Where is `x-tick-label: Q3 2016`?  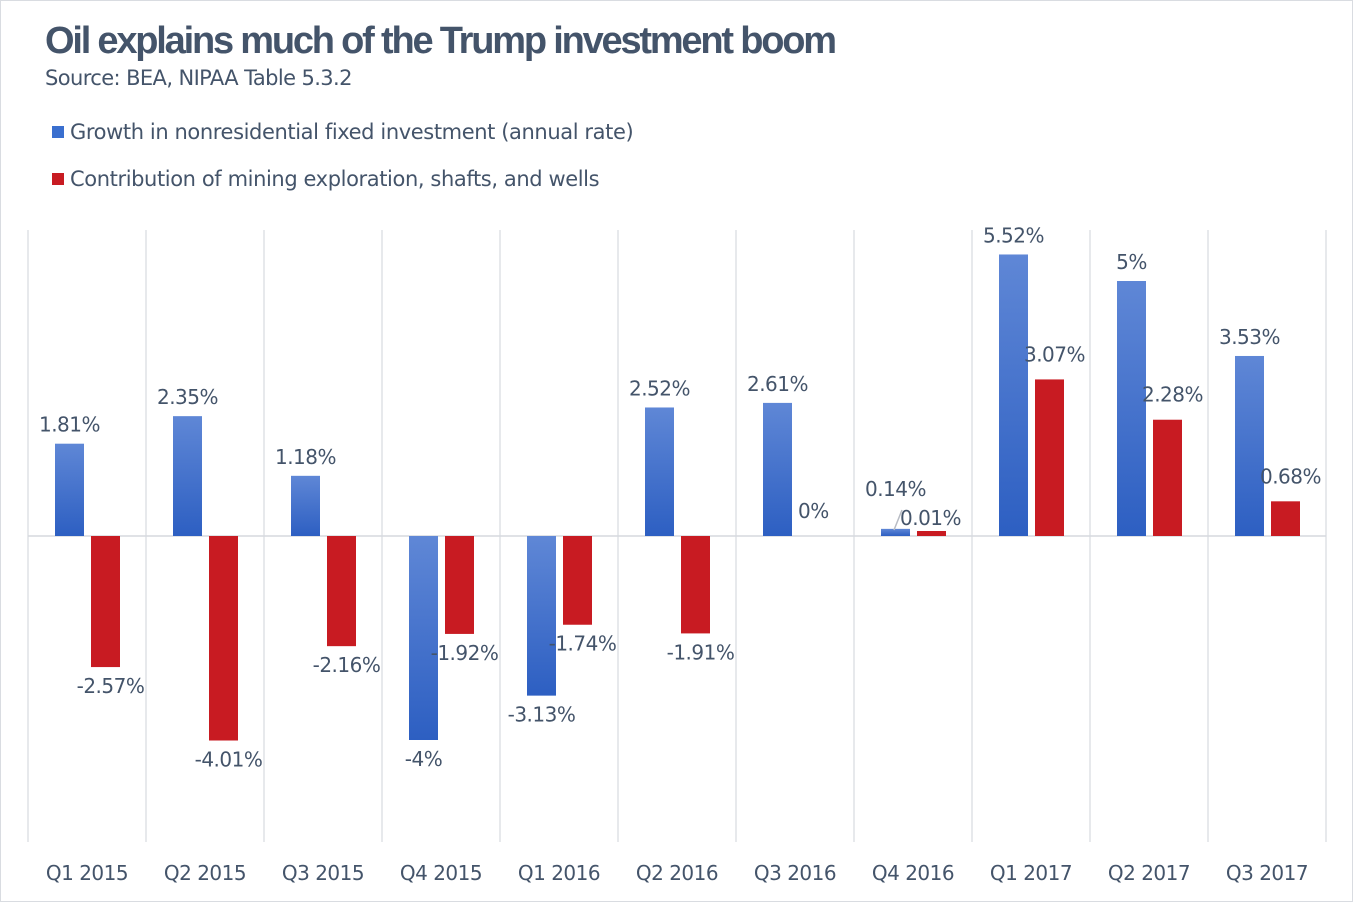
x-tick-label: Q3 2016 is located at coordinates (795, 873).